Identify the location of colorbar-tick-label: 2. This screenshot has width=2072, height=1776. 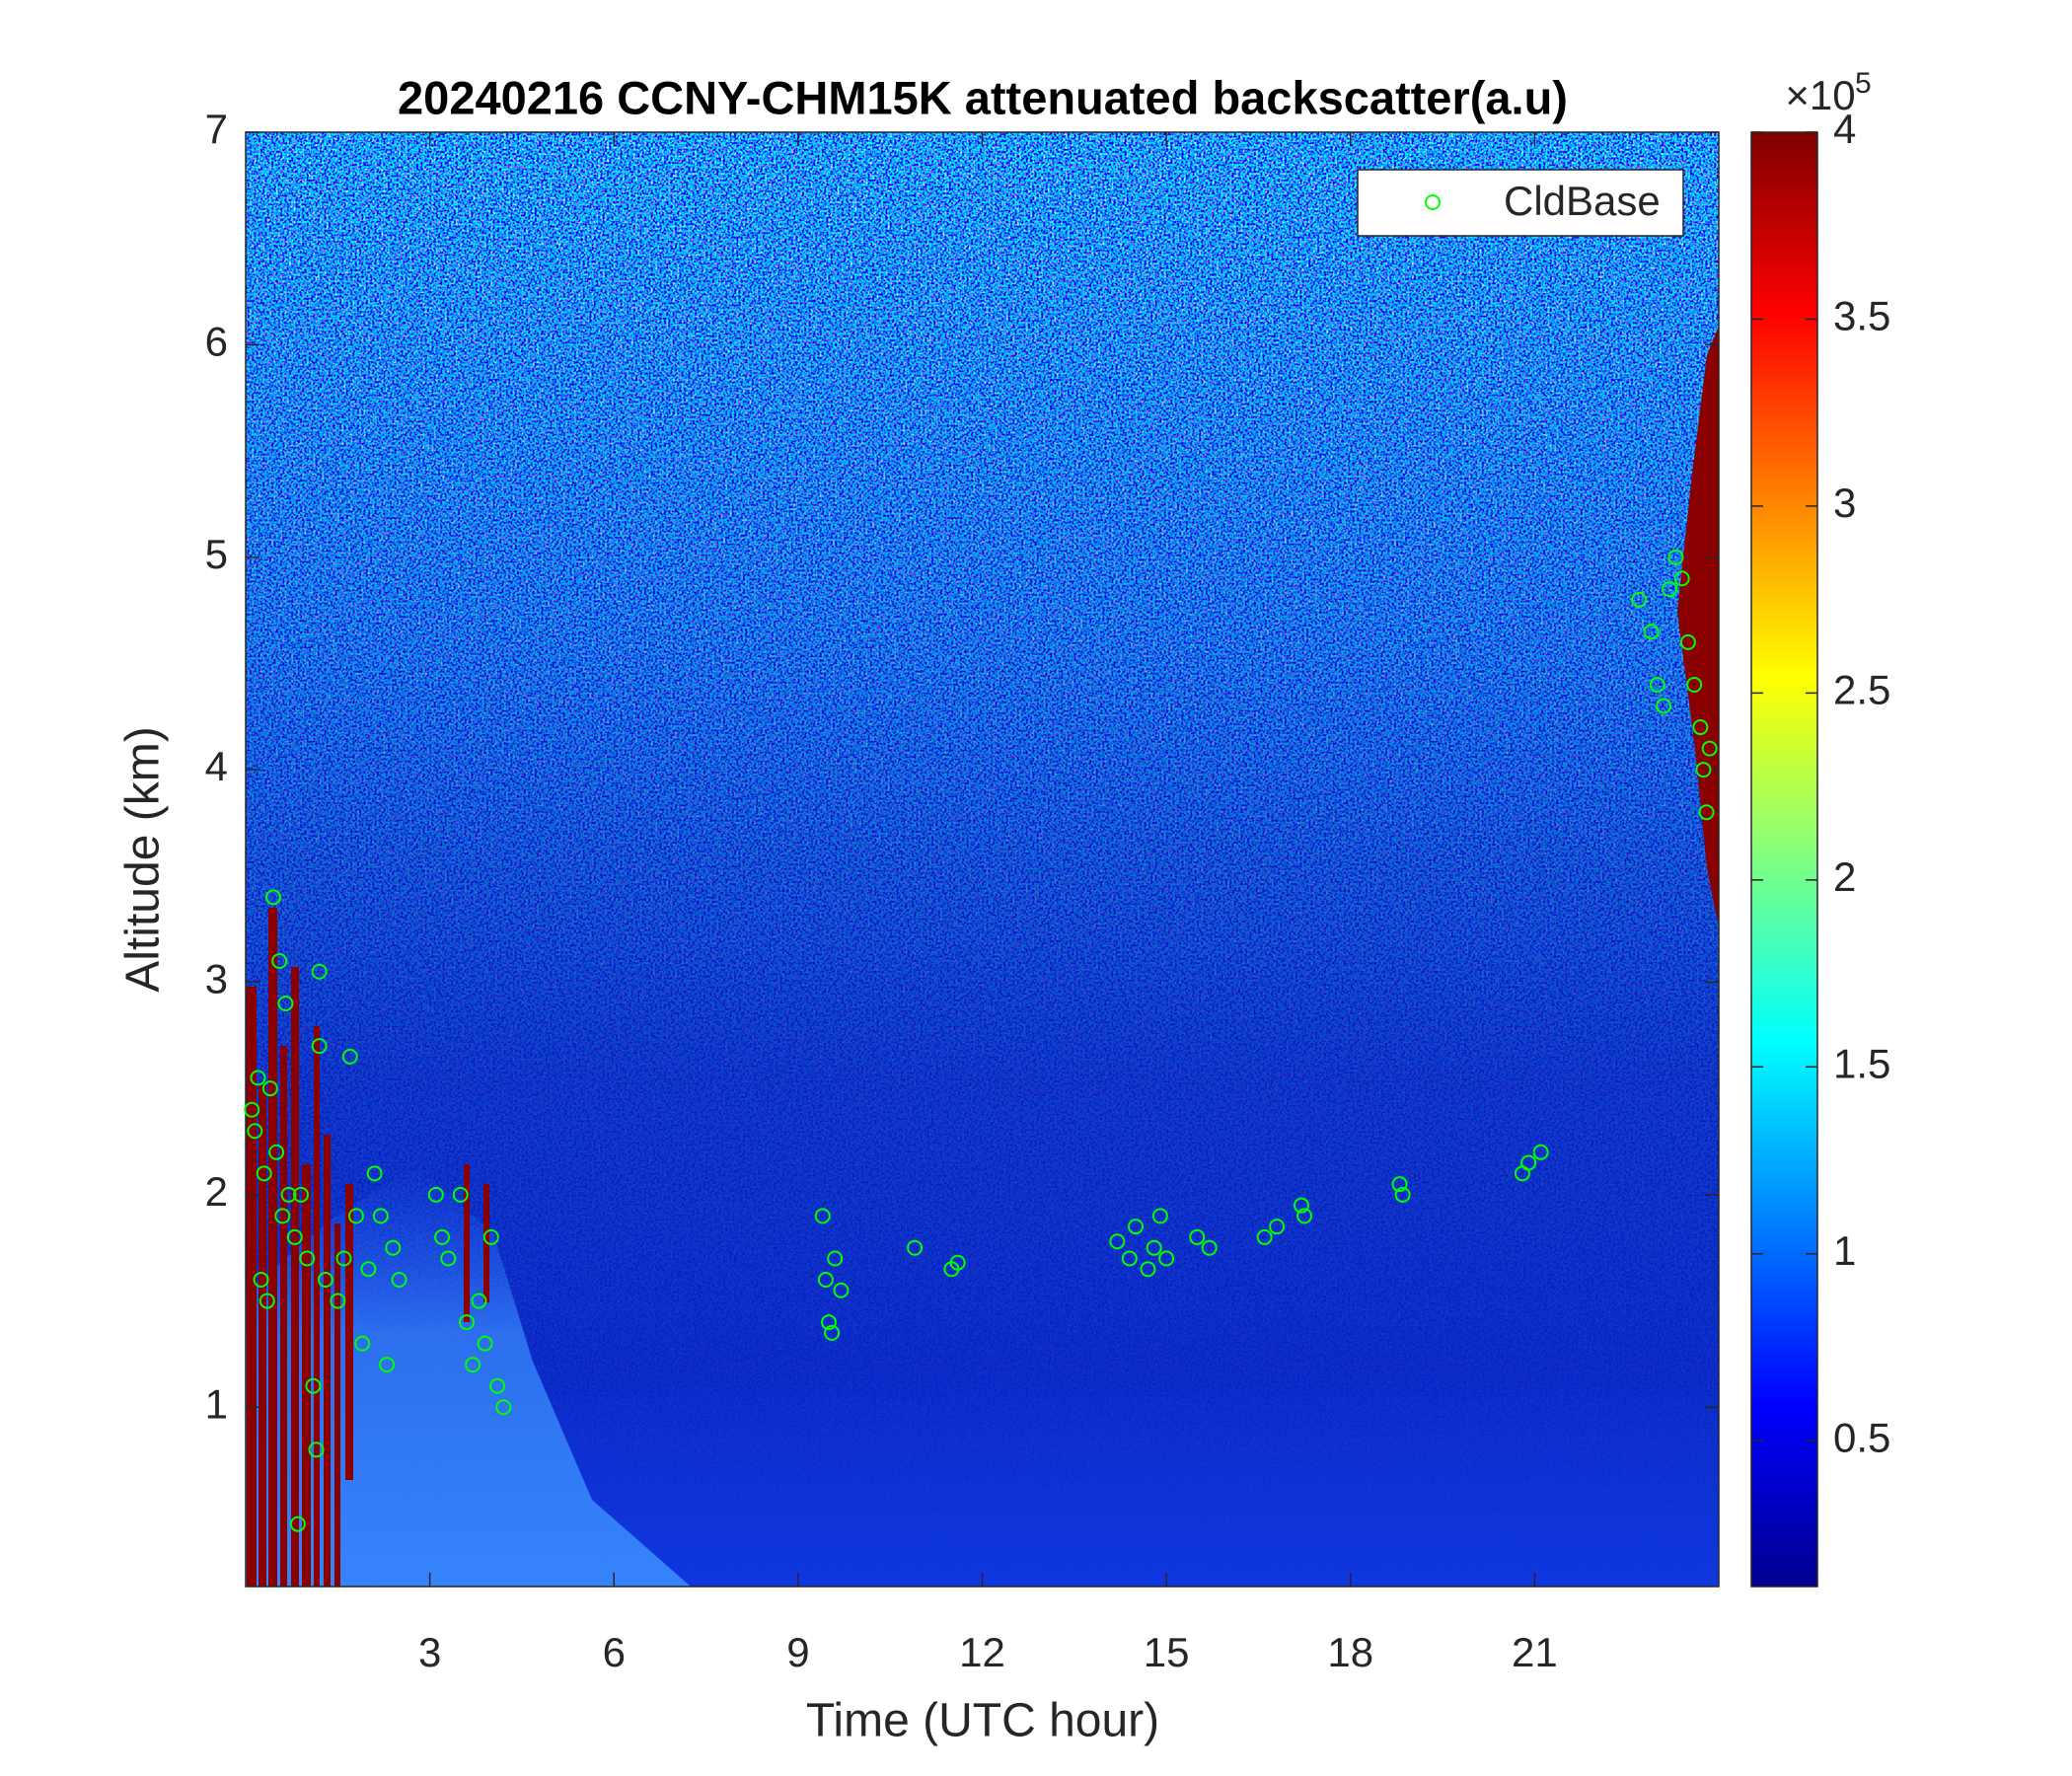
(1845, 877).